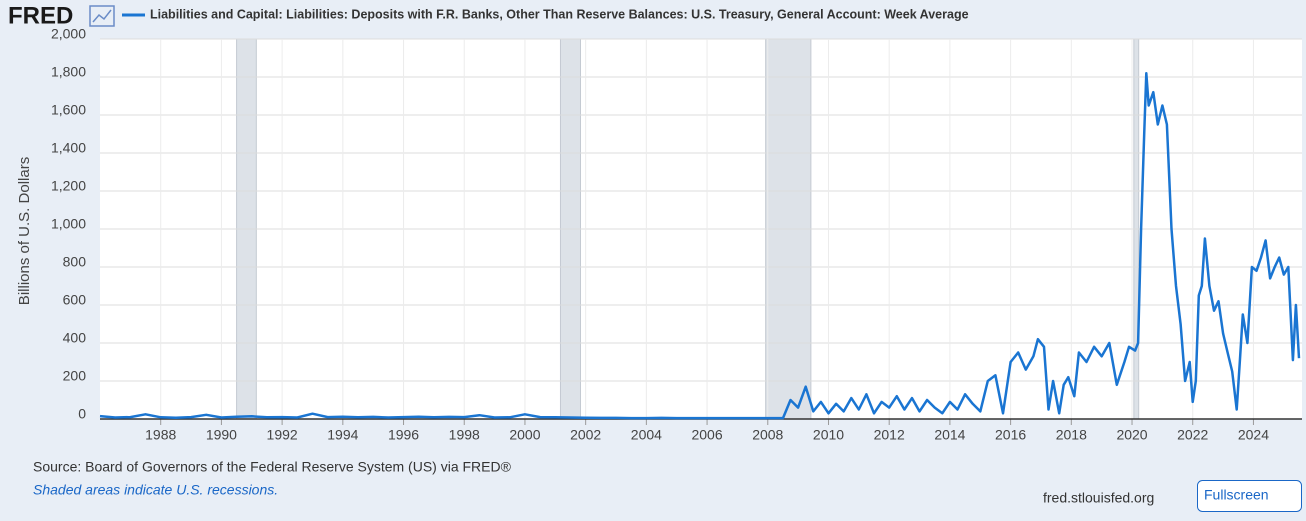  I want to click on y-tick-label: 400, so click(75, 338).